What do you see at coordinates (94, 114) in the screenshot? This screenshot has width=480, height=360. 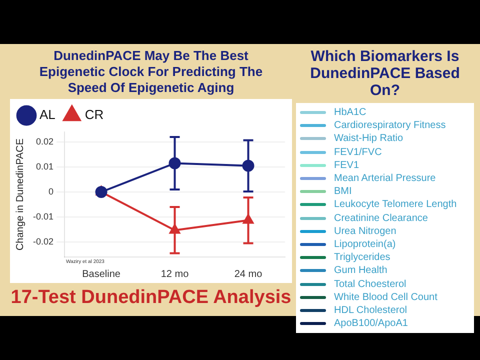 I see `legend-label: CR` at bounding box center [94, 114].